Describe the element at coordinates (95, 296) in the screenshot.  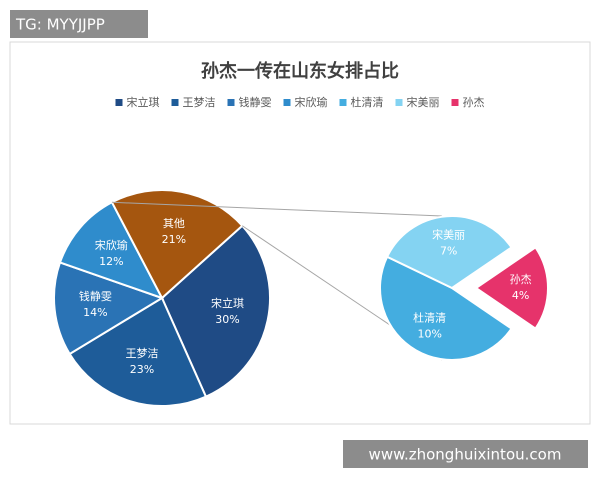
I see `slice-label: 钱静雯` at that location.